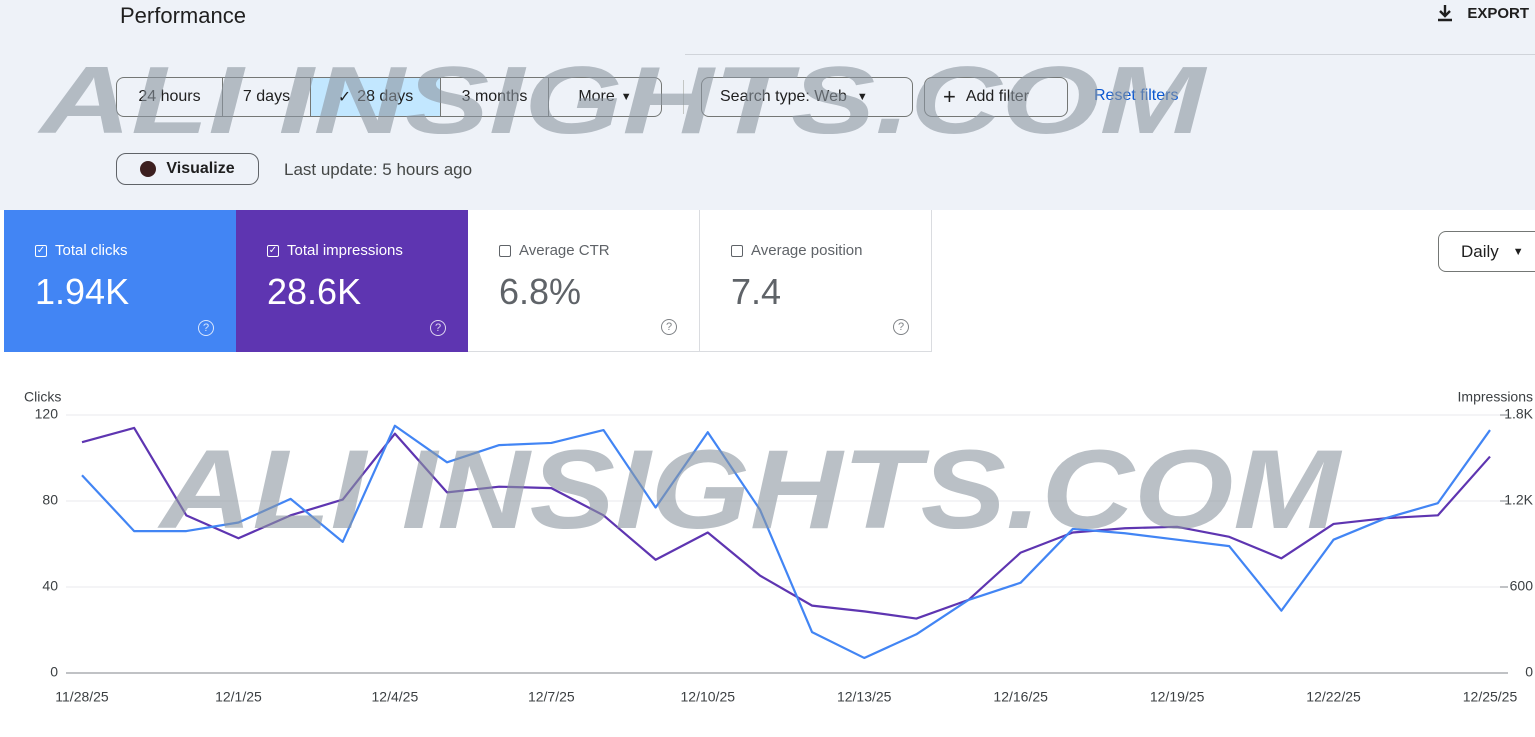 The height and width of the screenshot is (737, 1535). I want to click on plus-icon: +, so click(949, 96).